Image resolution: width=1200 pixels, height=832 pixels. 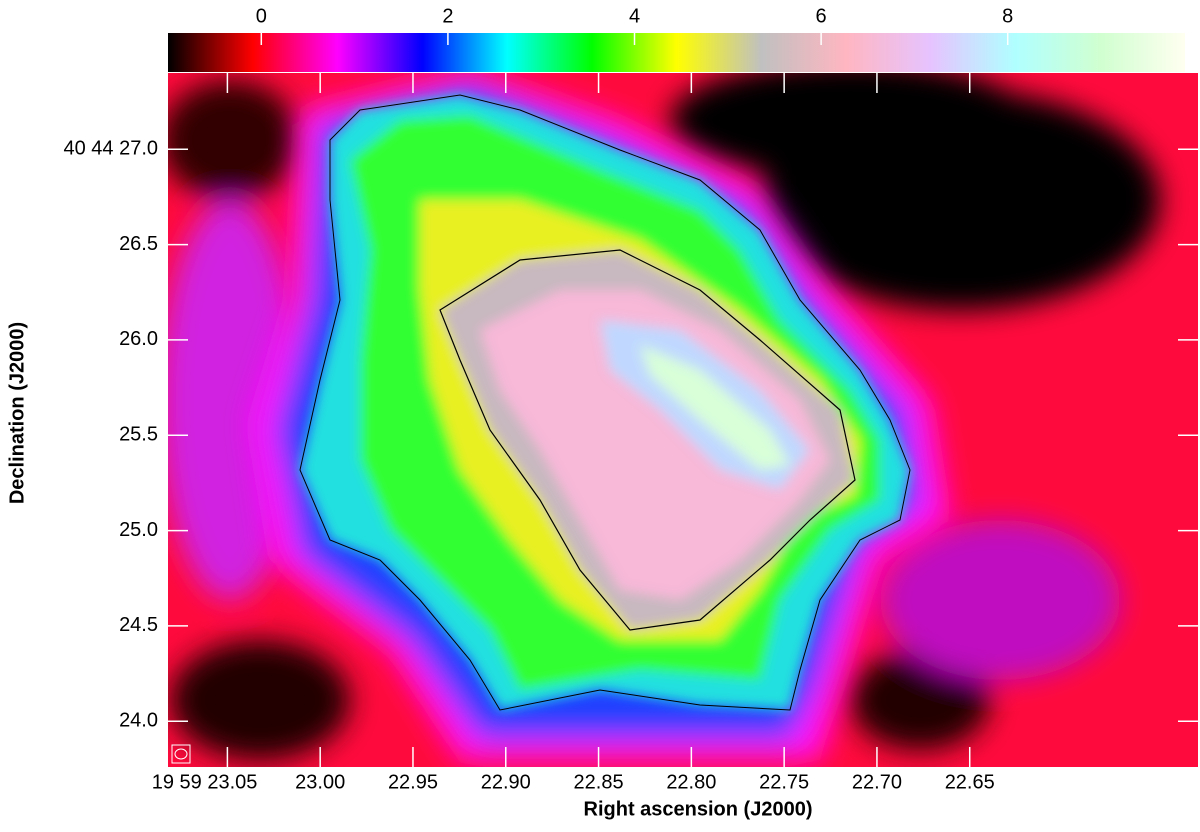 What do you see at coordinates (138, 625) in the screenshot?
I see `y-tick-label: 24.5` at bounding box center [138, 625].